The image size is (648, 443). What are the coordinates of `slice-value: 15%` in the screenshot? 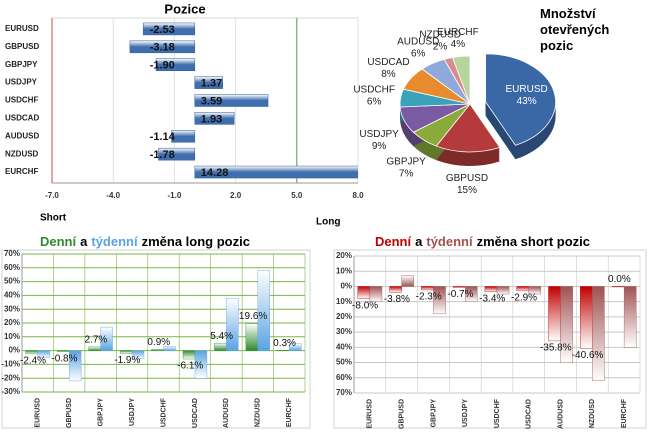 It's located at (467, 190).